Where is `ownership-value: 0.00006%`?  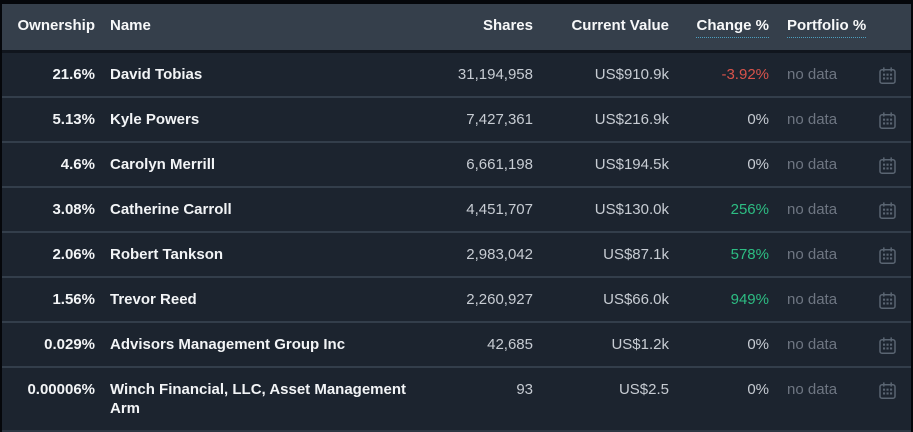 ownership-value: 0.00006% is located at coordinates (61, 389).